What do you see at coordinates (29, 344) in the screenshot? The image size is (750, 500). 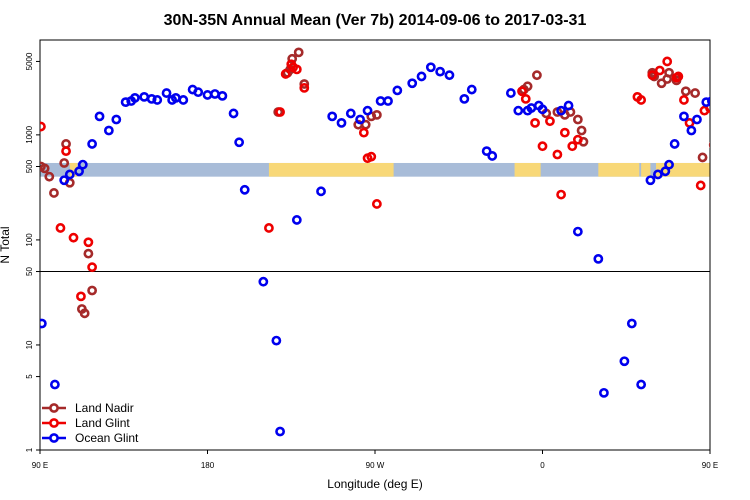 I see `y-tick-label: 10` at bounding box center [29, 344].